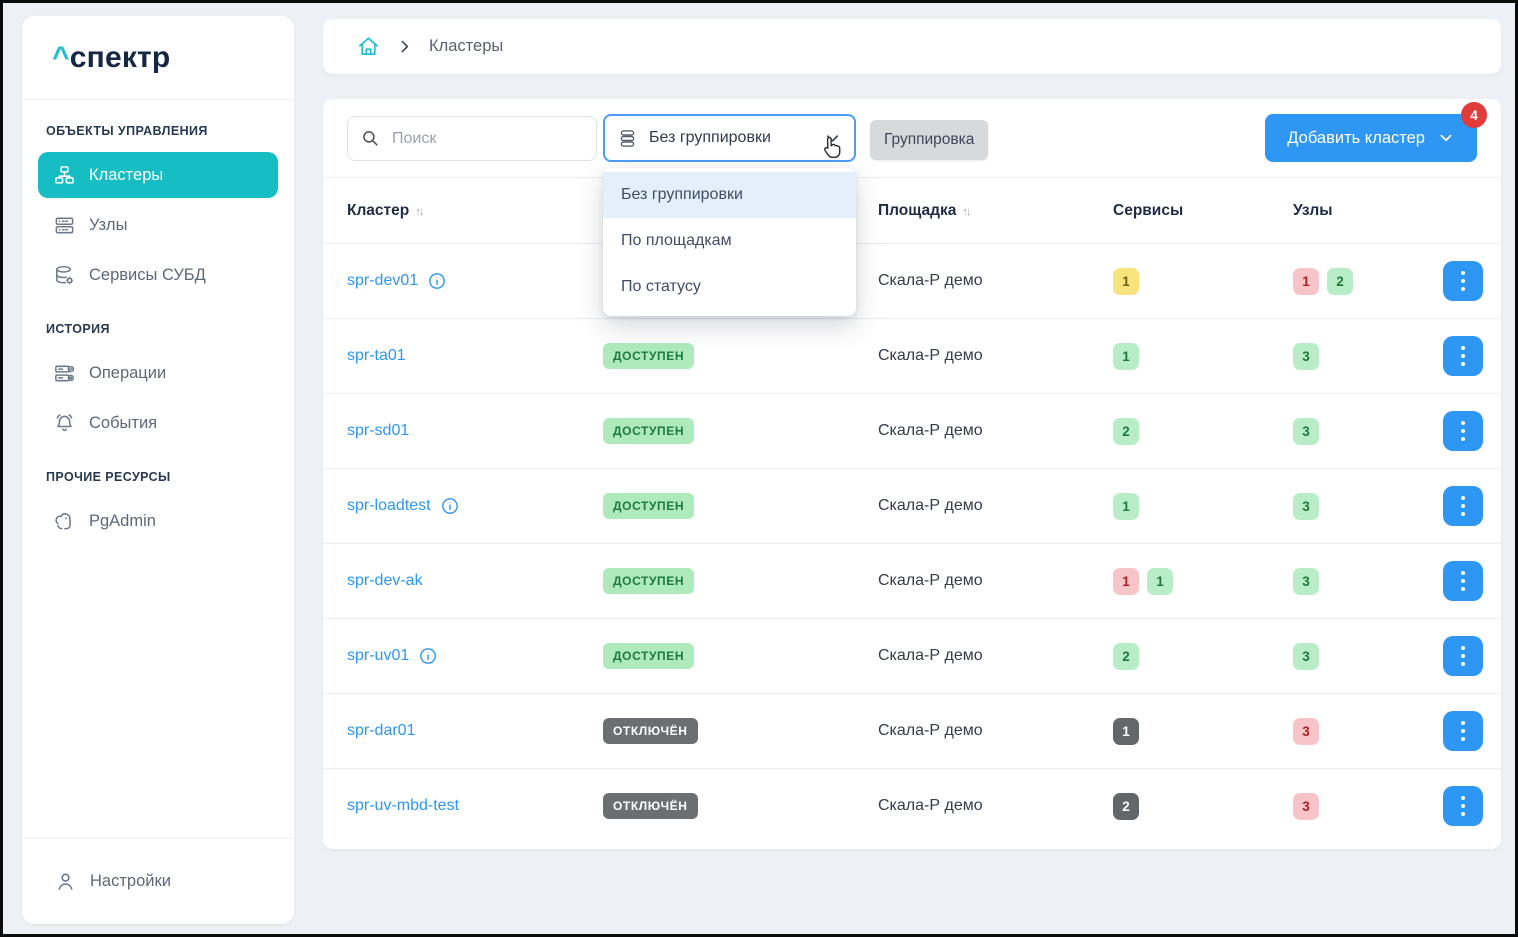  Describe the element at coordinates (64, 521) in the screenshot. I see `pgadmin-elephant-icon` at that location.